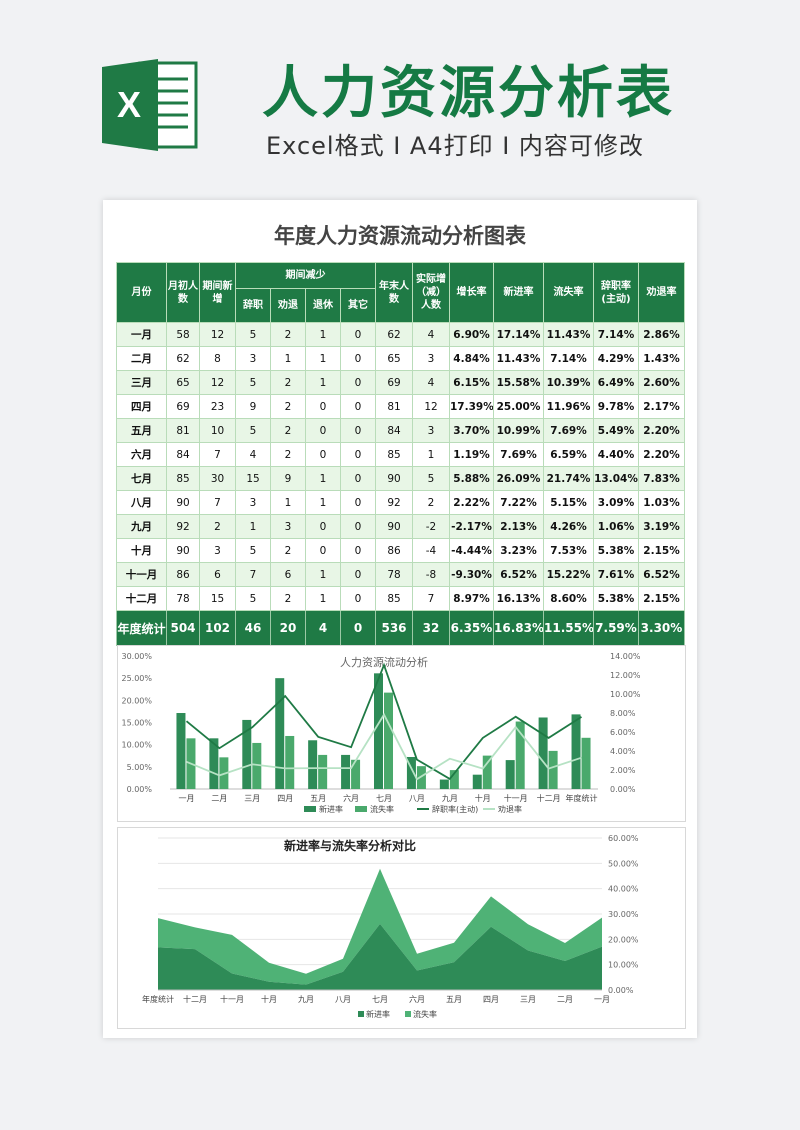 The image size is (800, 1130). I want to click on row-month: 九月, so click(141, 526).